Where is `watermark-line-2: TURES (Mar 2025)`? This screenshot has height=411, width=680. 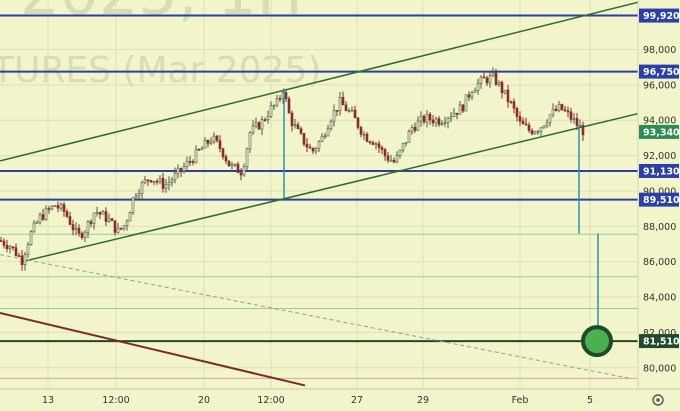
watermark-line-2: TURES (Mar 2025) is located at coordinates (160, 70).